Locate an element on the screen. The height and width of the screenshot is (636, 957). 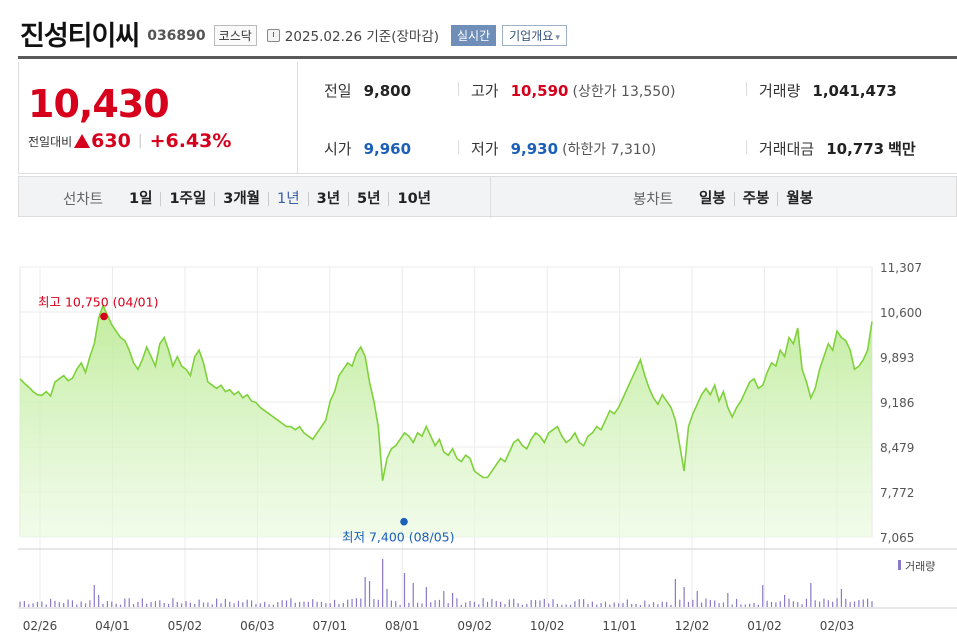
stat-high: 고가 10,590 (상한가 13,550) is located at coordinates (573, 90).